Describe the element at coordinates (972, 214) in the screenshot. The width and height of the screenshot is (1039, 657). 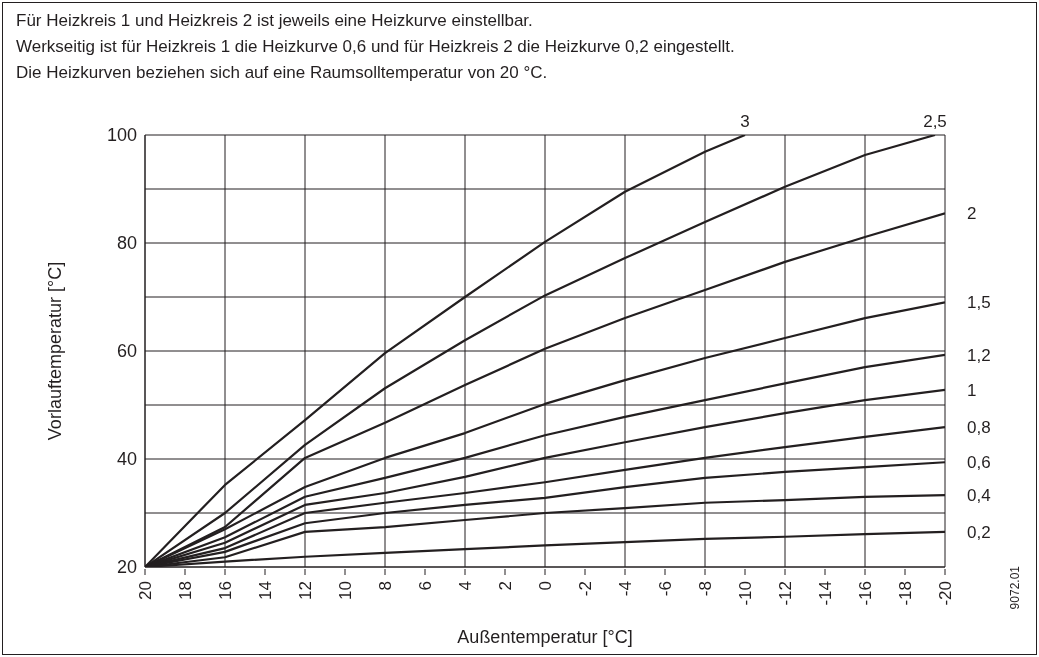
I see `series-label: 2` at that location.